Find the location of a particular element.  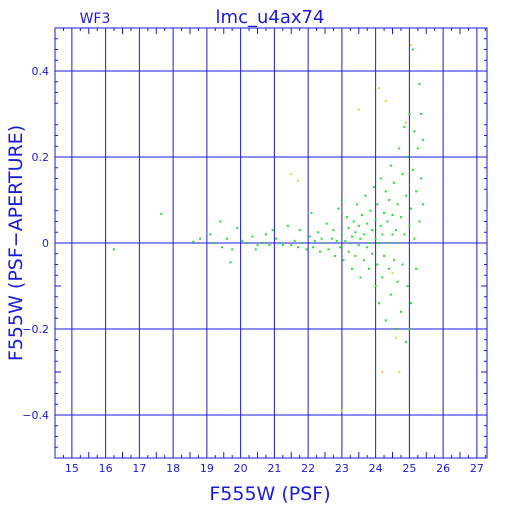

y-tick-label: −0.4 is located at coordinates (35, 415).